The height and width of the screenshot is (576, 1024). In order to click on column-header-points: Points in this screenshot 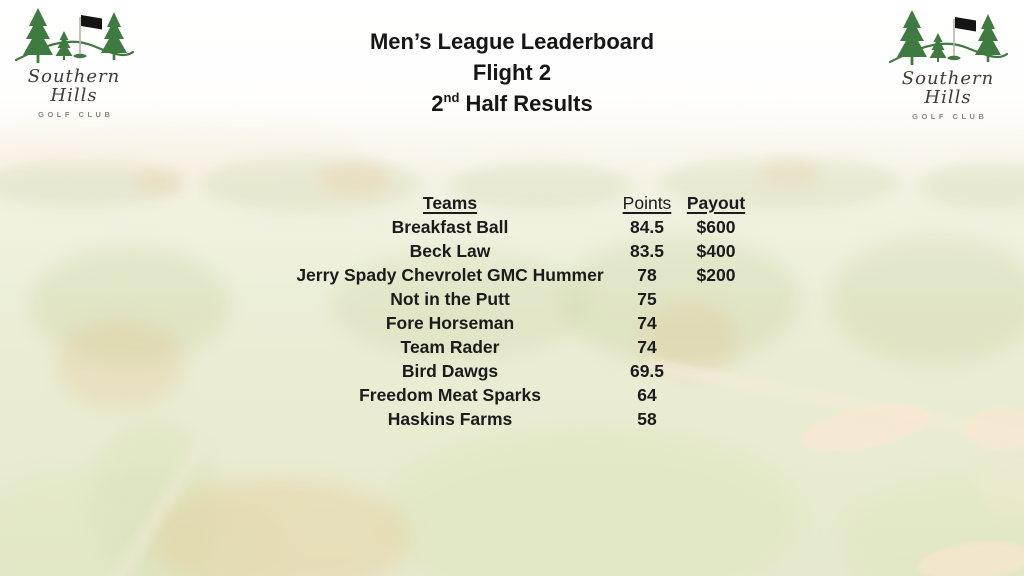, I will do `click(647, 203)`.